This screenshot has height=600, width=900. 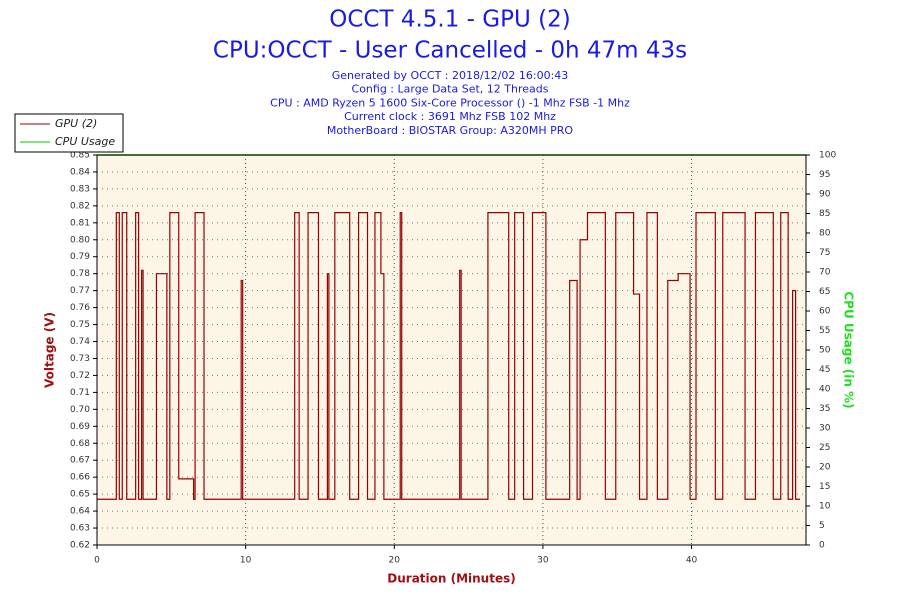 What do you see at coordinates (80, 512) in the screenshot?
I see `y-tick-label: 0.64` at bounding box center [80, 512].